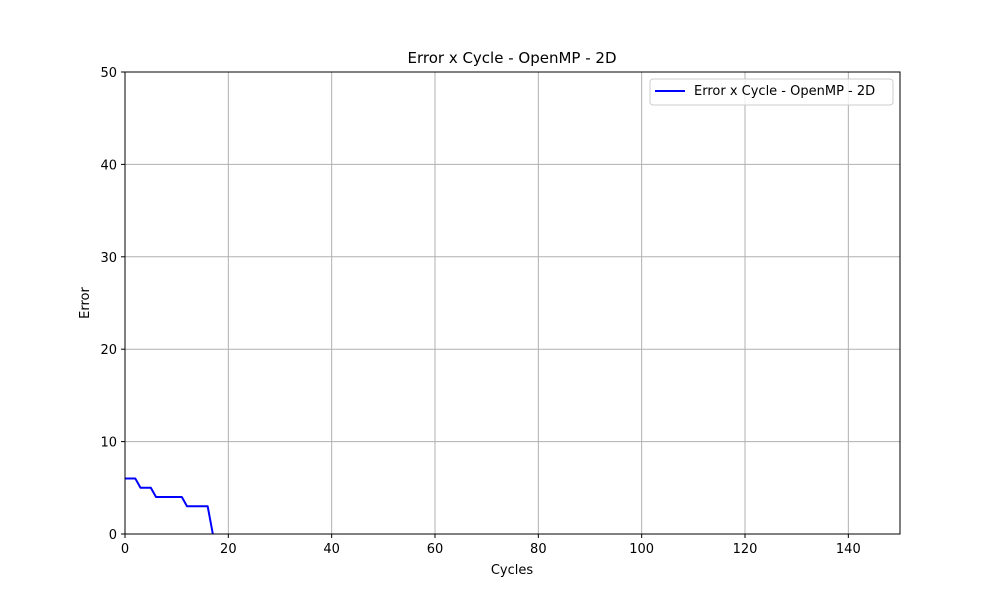  Describe the element at coordinates (113, 535) in the screenshot. I see `y-tick-label: 0` at that location.